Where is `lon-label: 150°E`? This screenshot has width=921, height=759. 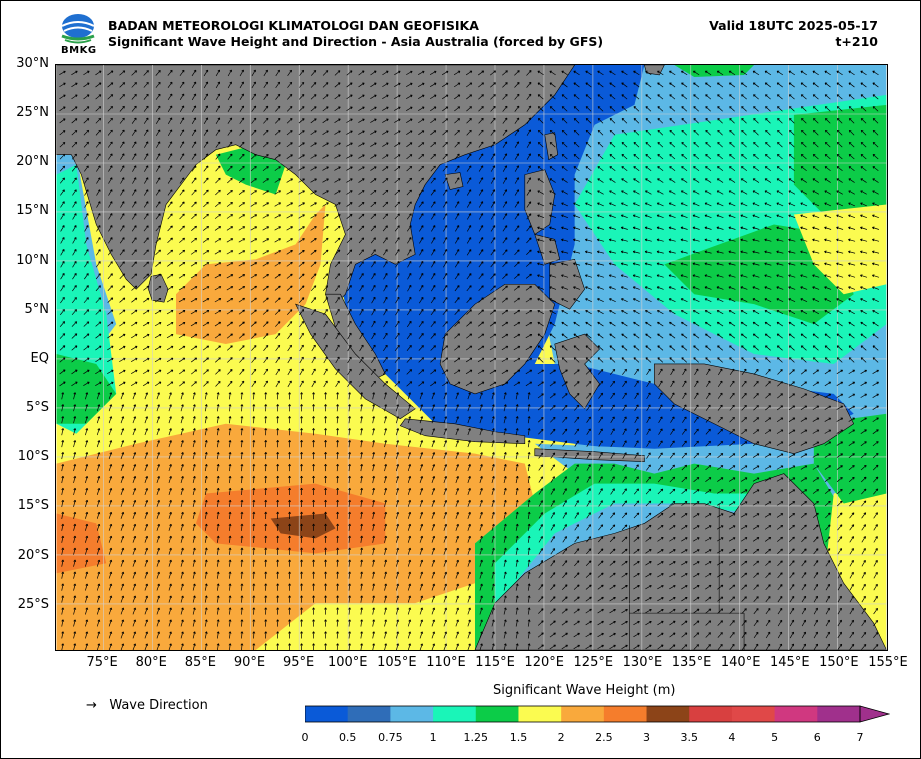
lon-label: 150°E is located at coordinates (839, 662).